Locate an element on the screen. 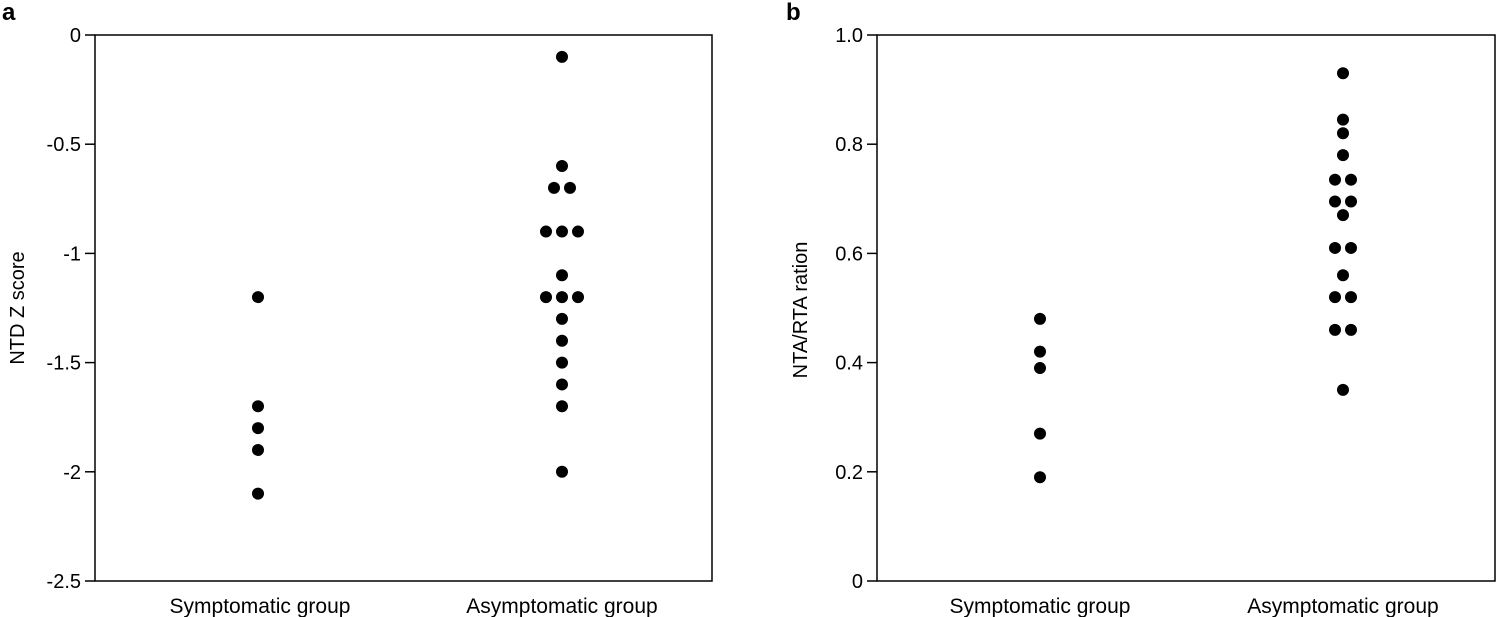 The image size is (1499, 617). panel-b-x-category-label: Asymptomatic group is located at coordinates (1342, 606).